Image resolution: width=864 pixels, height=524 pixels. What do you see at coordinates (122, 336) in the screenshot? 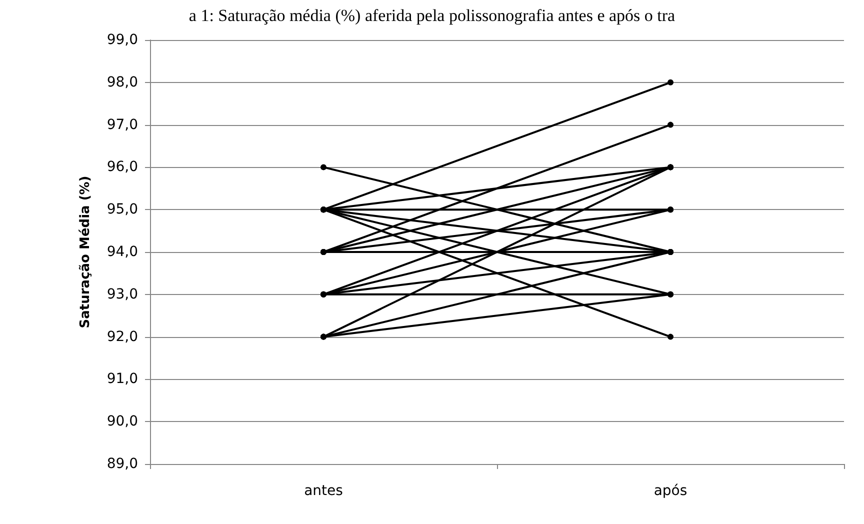
I see `y-tick-label: 92,0` at bounding box center [122, 336].